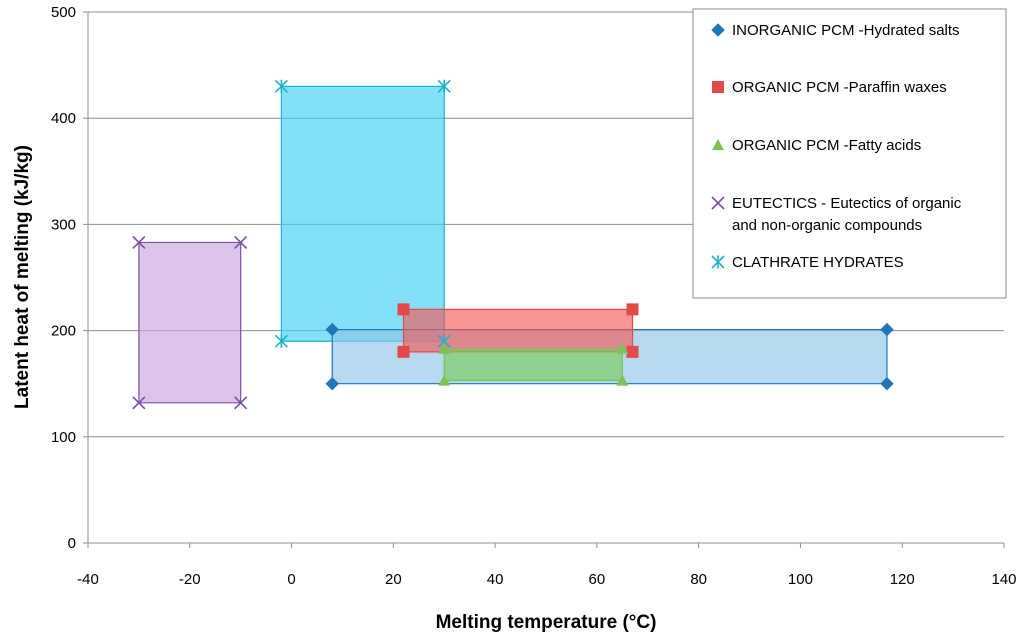 This screenshot has height=636, width=1024. Describe the element at coordinates (190, 579) in the screenshot. I see `x-tick-label: -20` at that location.